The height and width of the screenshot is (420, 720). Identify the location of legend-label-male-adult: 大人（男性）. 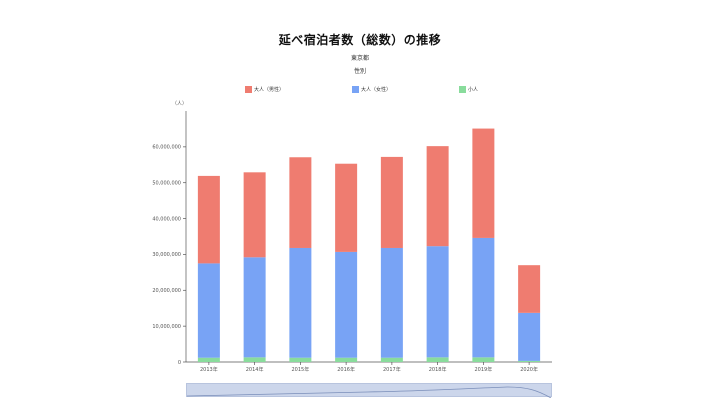
(269, 89).